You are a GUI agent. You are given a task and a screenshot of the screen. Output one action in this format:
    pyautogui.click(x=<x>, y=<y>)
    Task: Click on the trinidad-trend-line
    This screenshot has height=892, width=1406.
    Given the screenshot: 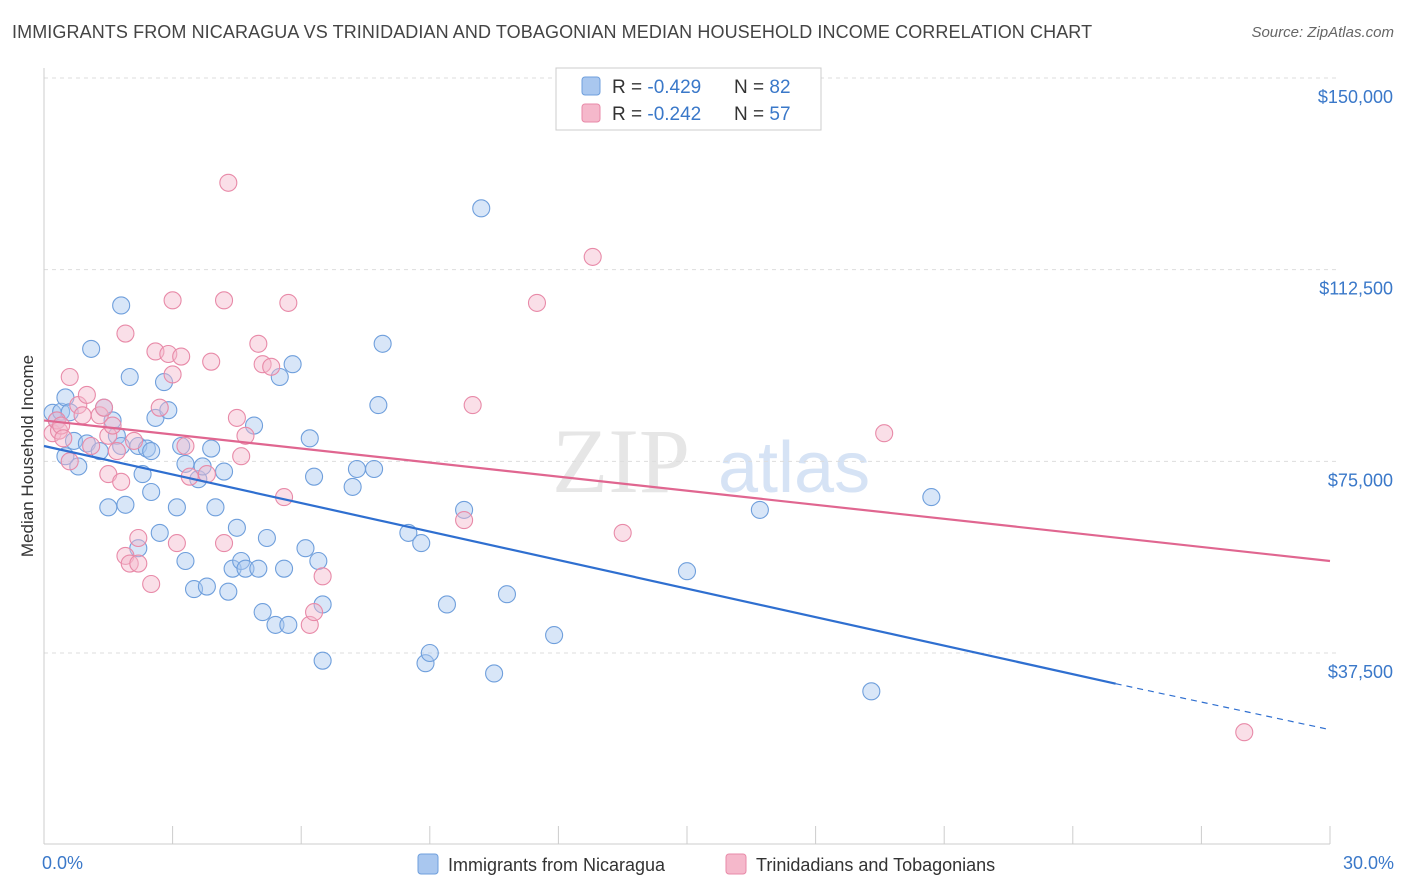 What is the action you would take?
    pyautogui.click(x=687, y=491)
    